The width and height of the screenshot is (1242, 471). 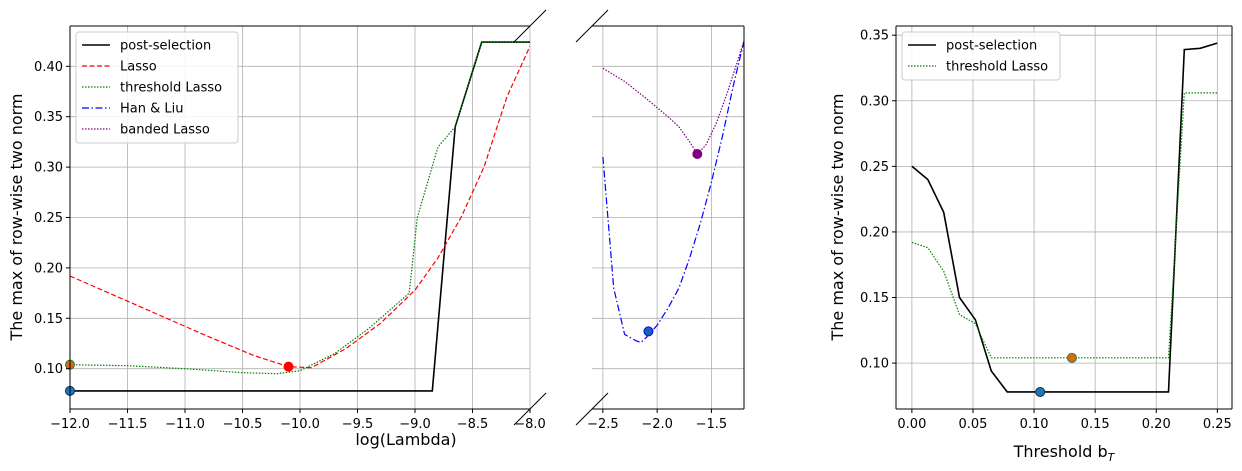 I want to click on break-mark-bottom-right, so click(x=592, y=409).